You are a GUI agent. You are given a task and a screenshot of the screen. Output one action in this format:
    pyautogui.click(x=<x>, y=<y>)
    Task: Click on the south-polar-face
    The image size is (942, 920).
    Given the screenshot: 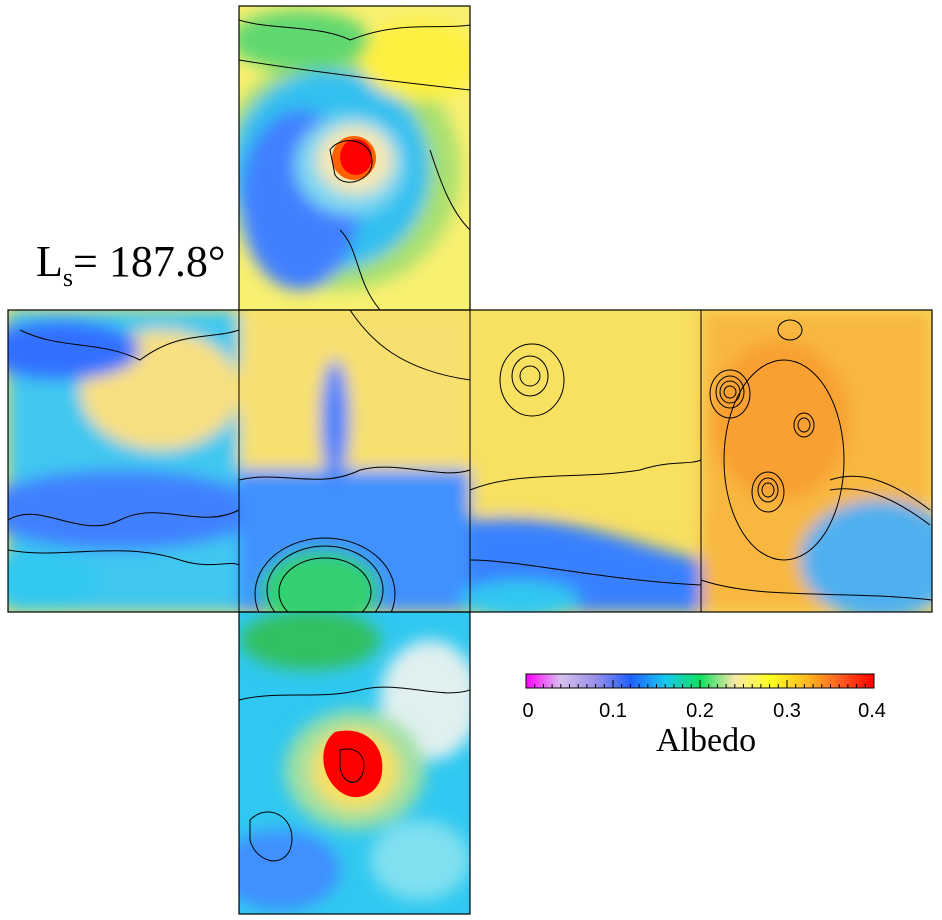 What is the action you would take?
    pyautogui.click(x=354, y=763)
    